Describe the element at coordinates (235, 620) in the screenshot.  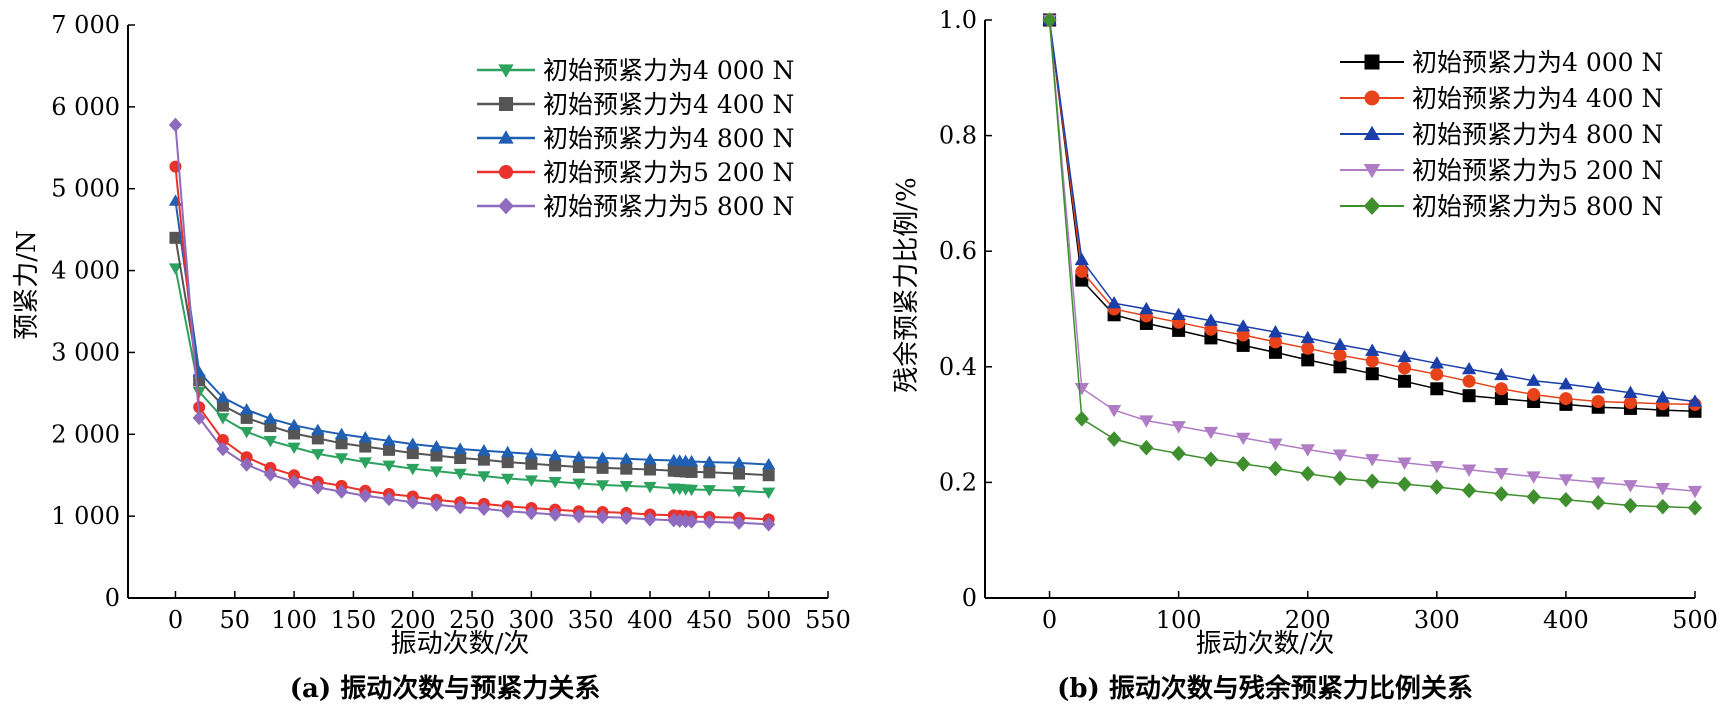
I see `x-tick-label: 50` at that location.